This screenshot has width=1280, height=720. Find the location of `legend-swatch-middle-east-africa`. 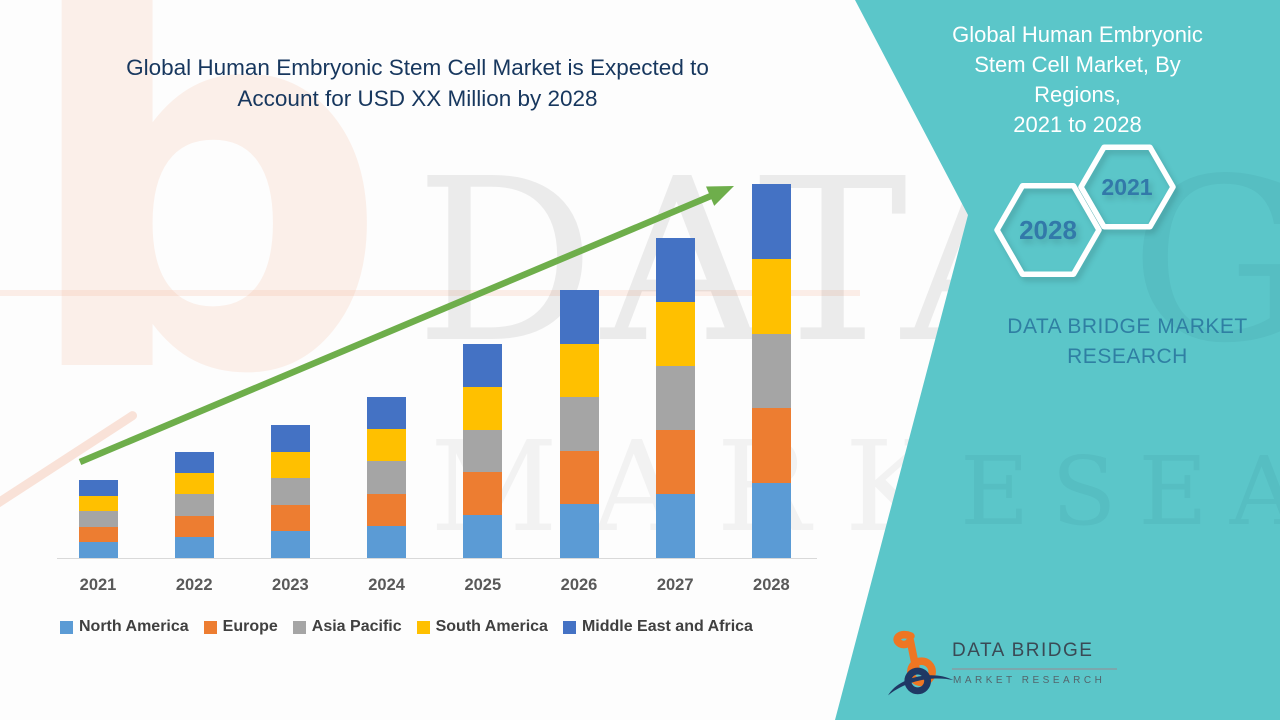

legend-swatch-middle-east-africa is located at coordinates (569, 627).